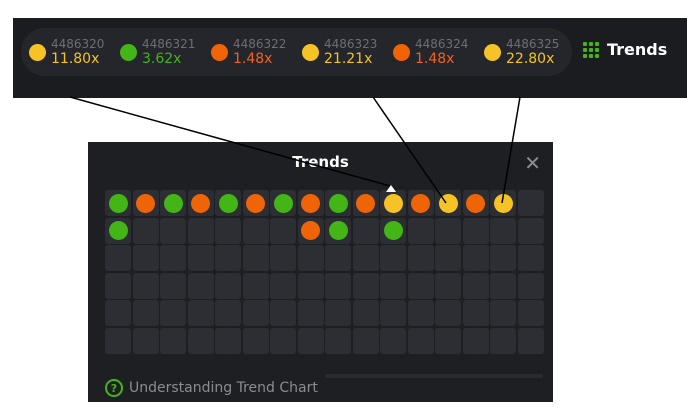 Image resolution: width=687 pixels, height=410 pixels. I want to click on history-item: 4486322 1.48x, so click(252, 52).